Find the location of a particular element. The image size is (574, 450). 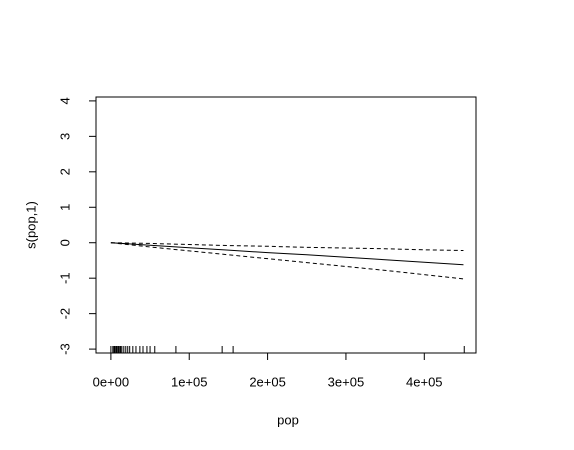

y-tick-label: 2 is located at coordinates (64, 171).